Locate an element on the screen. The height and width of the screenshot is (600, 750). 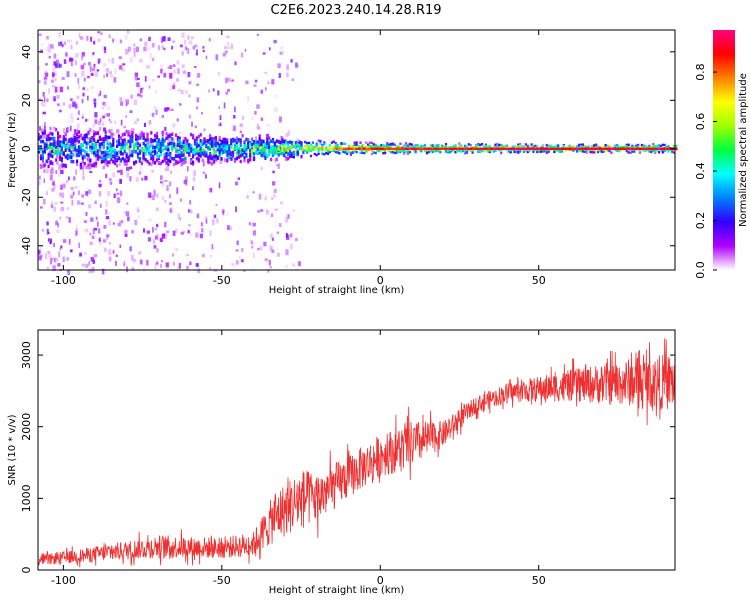
y-tick-label: -20 is located at coordinates (26, 197).